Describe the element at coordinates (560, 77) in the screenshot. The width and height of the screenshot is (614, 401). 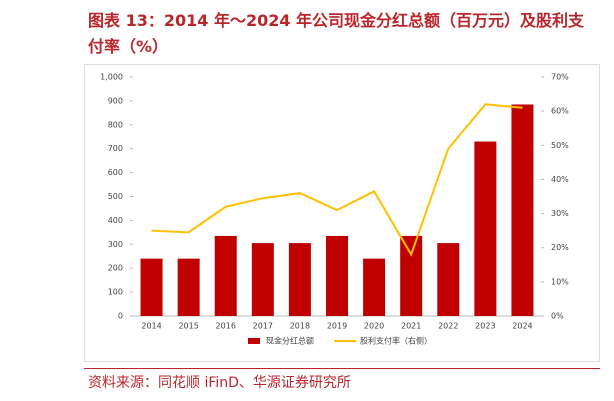
I see `y2-tick-label: 70%` at that location.